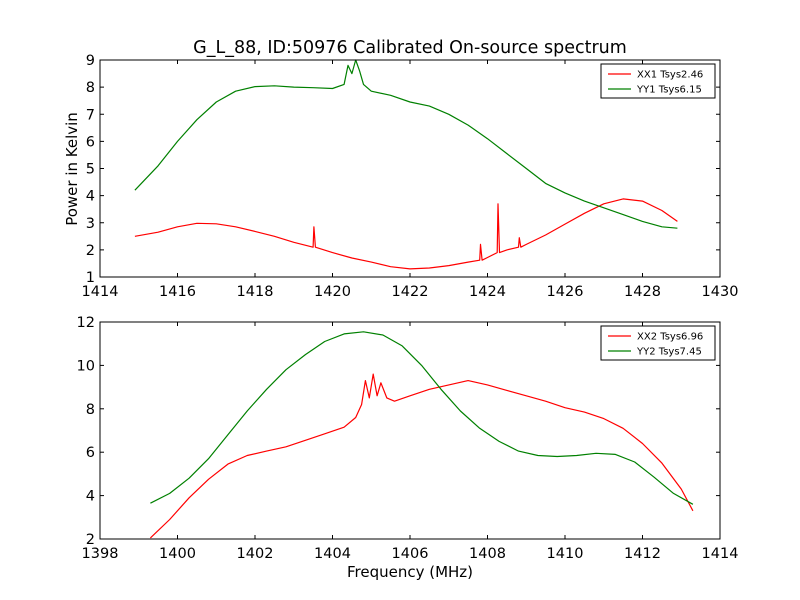 This screenshot has height=600, width=800. Describe the element at coordinates (487, 292) in the screenshot. I see `x-tick-label: 1424` at that location.